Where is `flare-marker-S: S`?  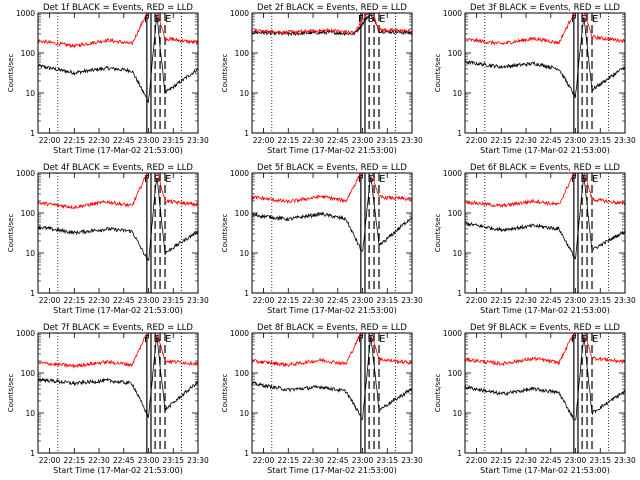
flare-marker-S: S is located at coordinates (584, 19).